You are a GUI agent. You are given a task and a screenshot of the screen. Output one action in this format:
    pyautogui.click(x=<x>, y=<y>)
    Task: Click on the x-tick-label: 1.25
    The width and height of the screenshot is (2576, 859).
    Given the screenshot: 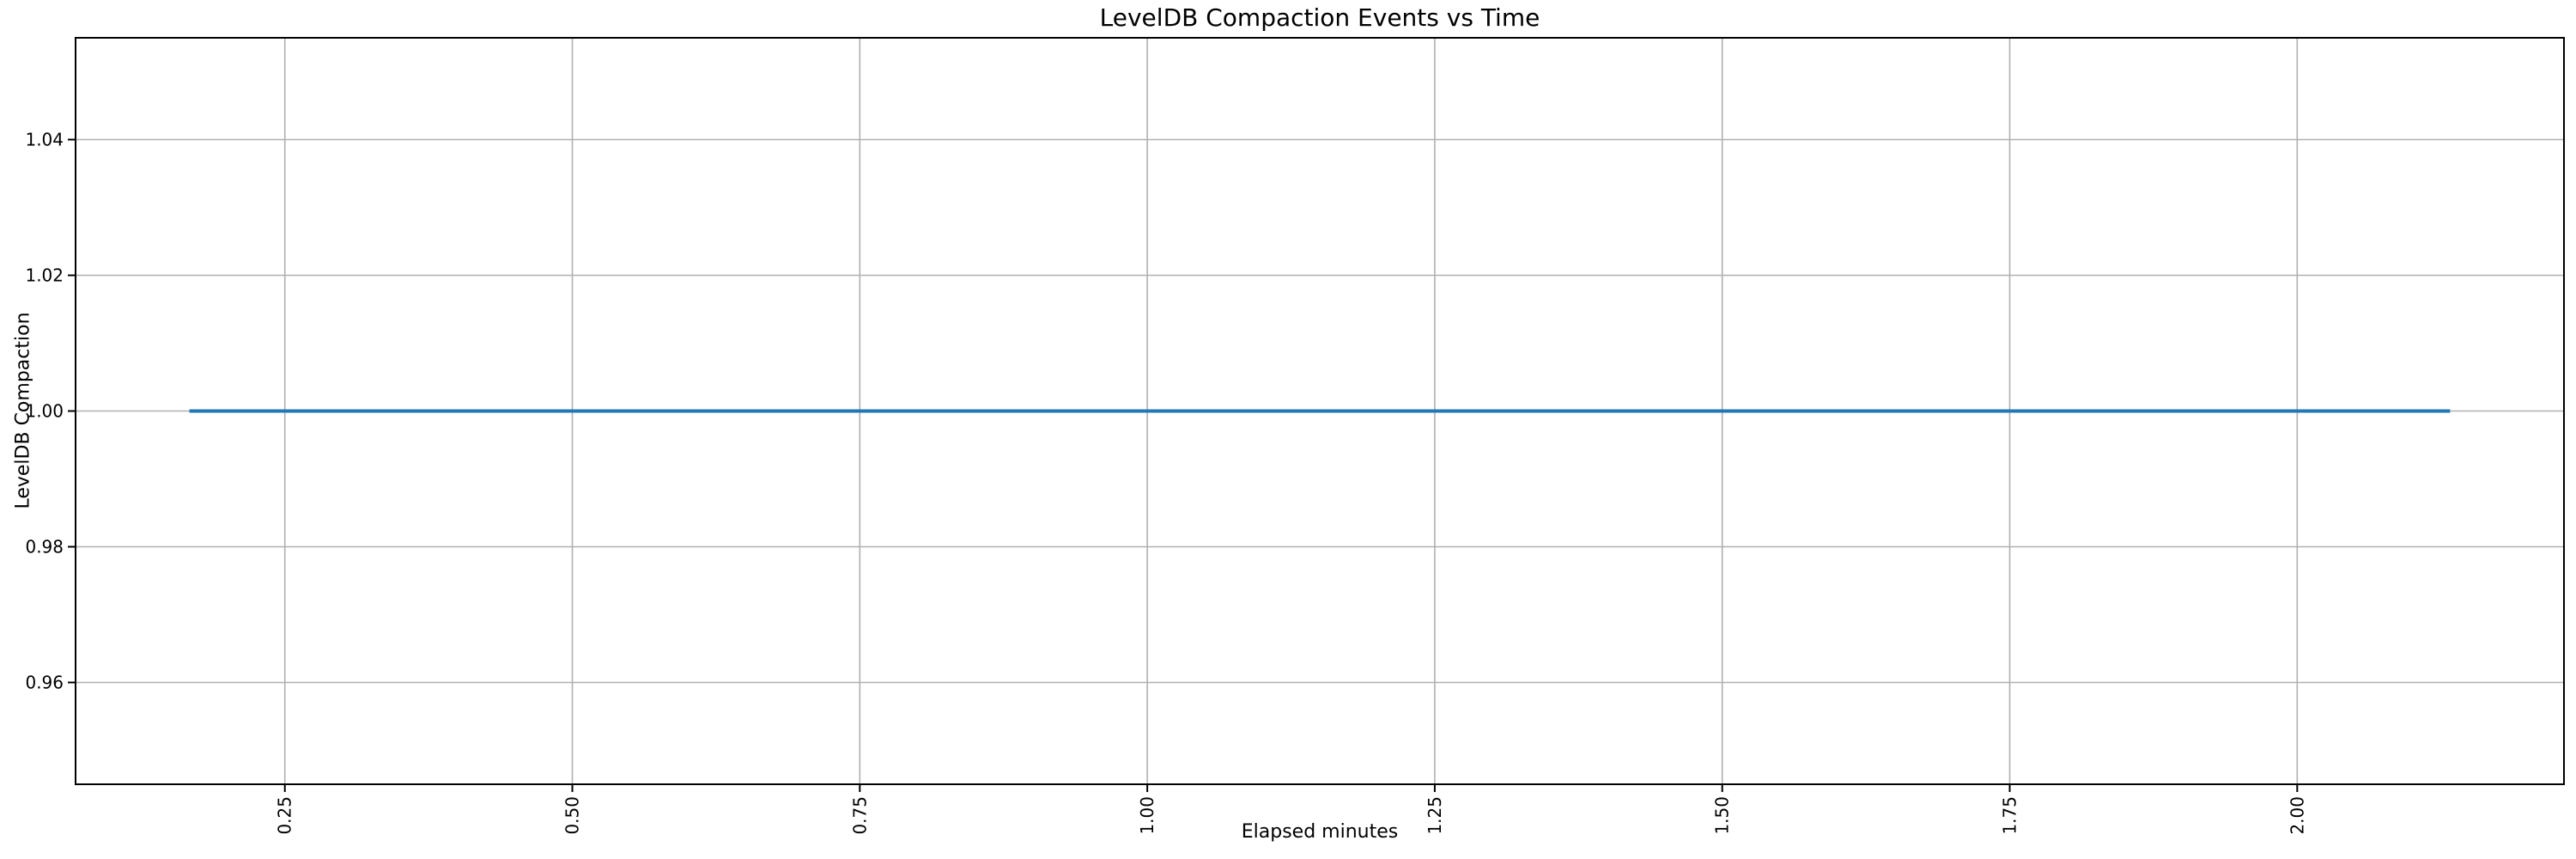 What is the action you would take?
    pyautogui.click(x=1435, y=816)
    